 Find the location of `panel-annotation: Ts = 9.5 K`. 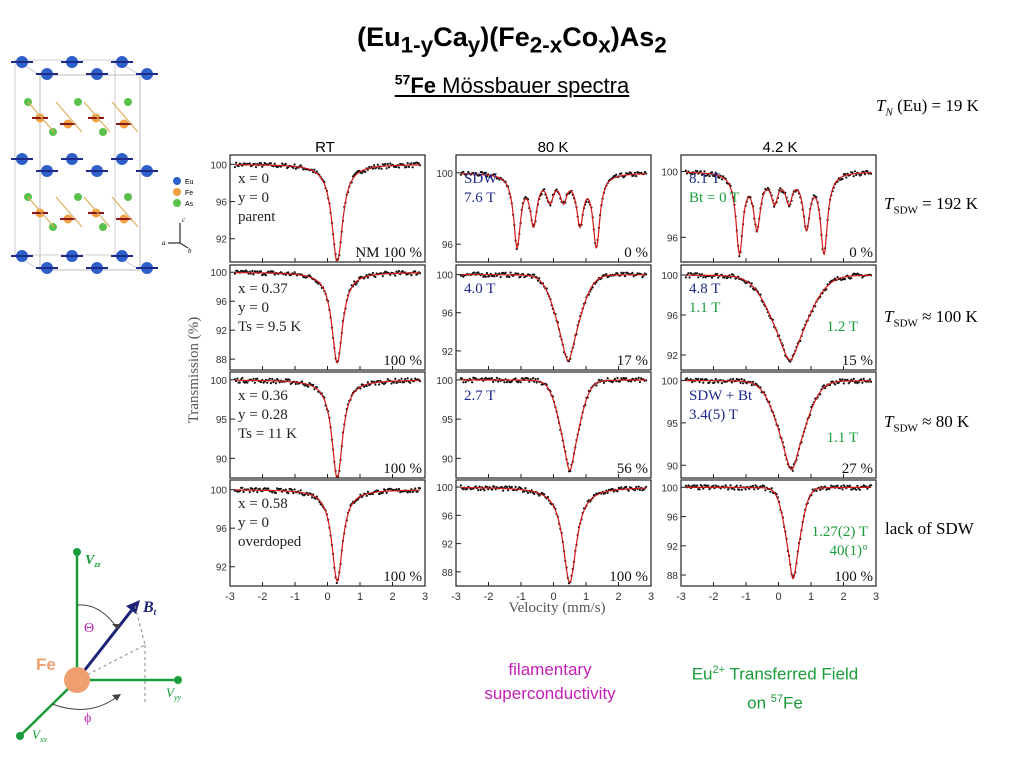

panel-annotation: Ts = 9.5 K is located at coordinates (269, 327).